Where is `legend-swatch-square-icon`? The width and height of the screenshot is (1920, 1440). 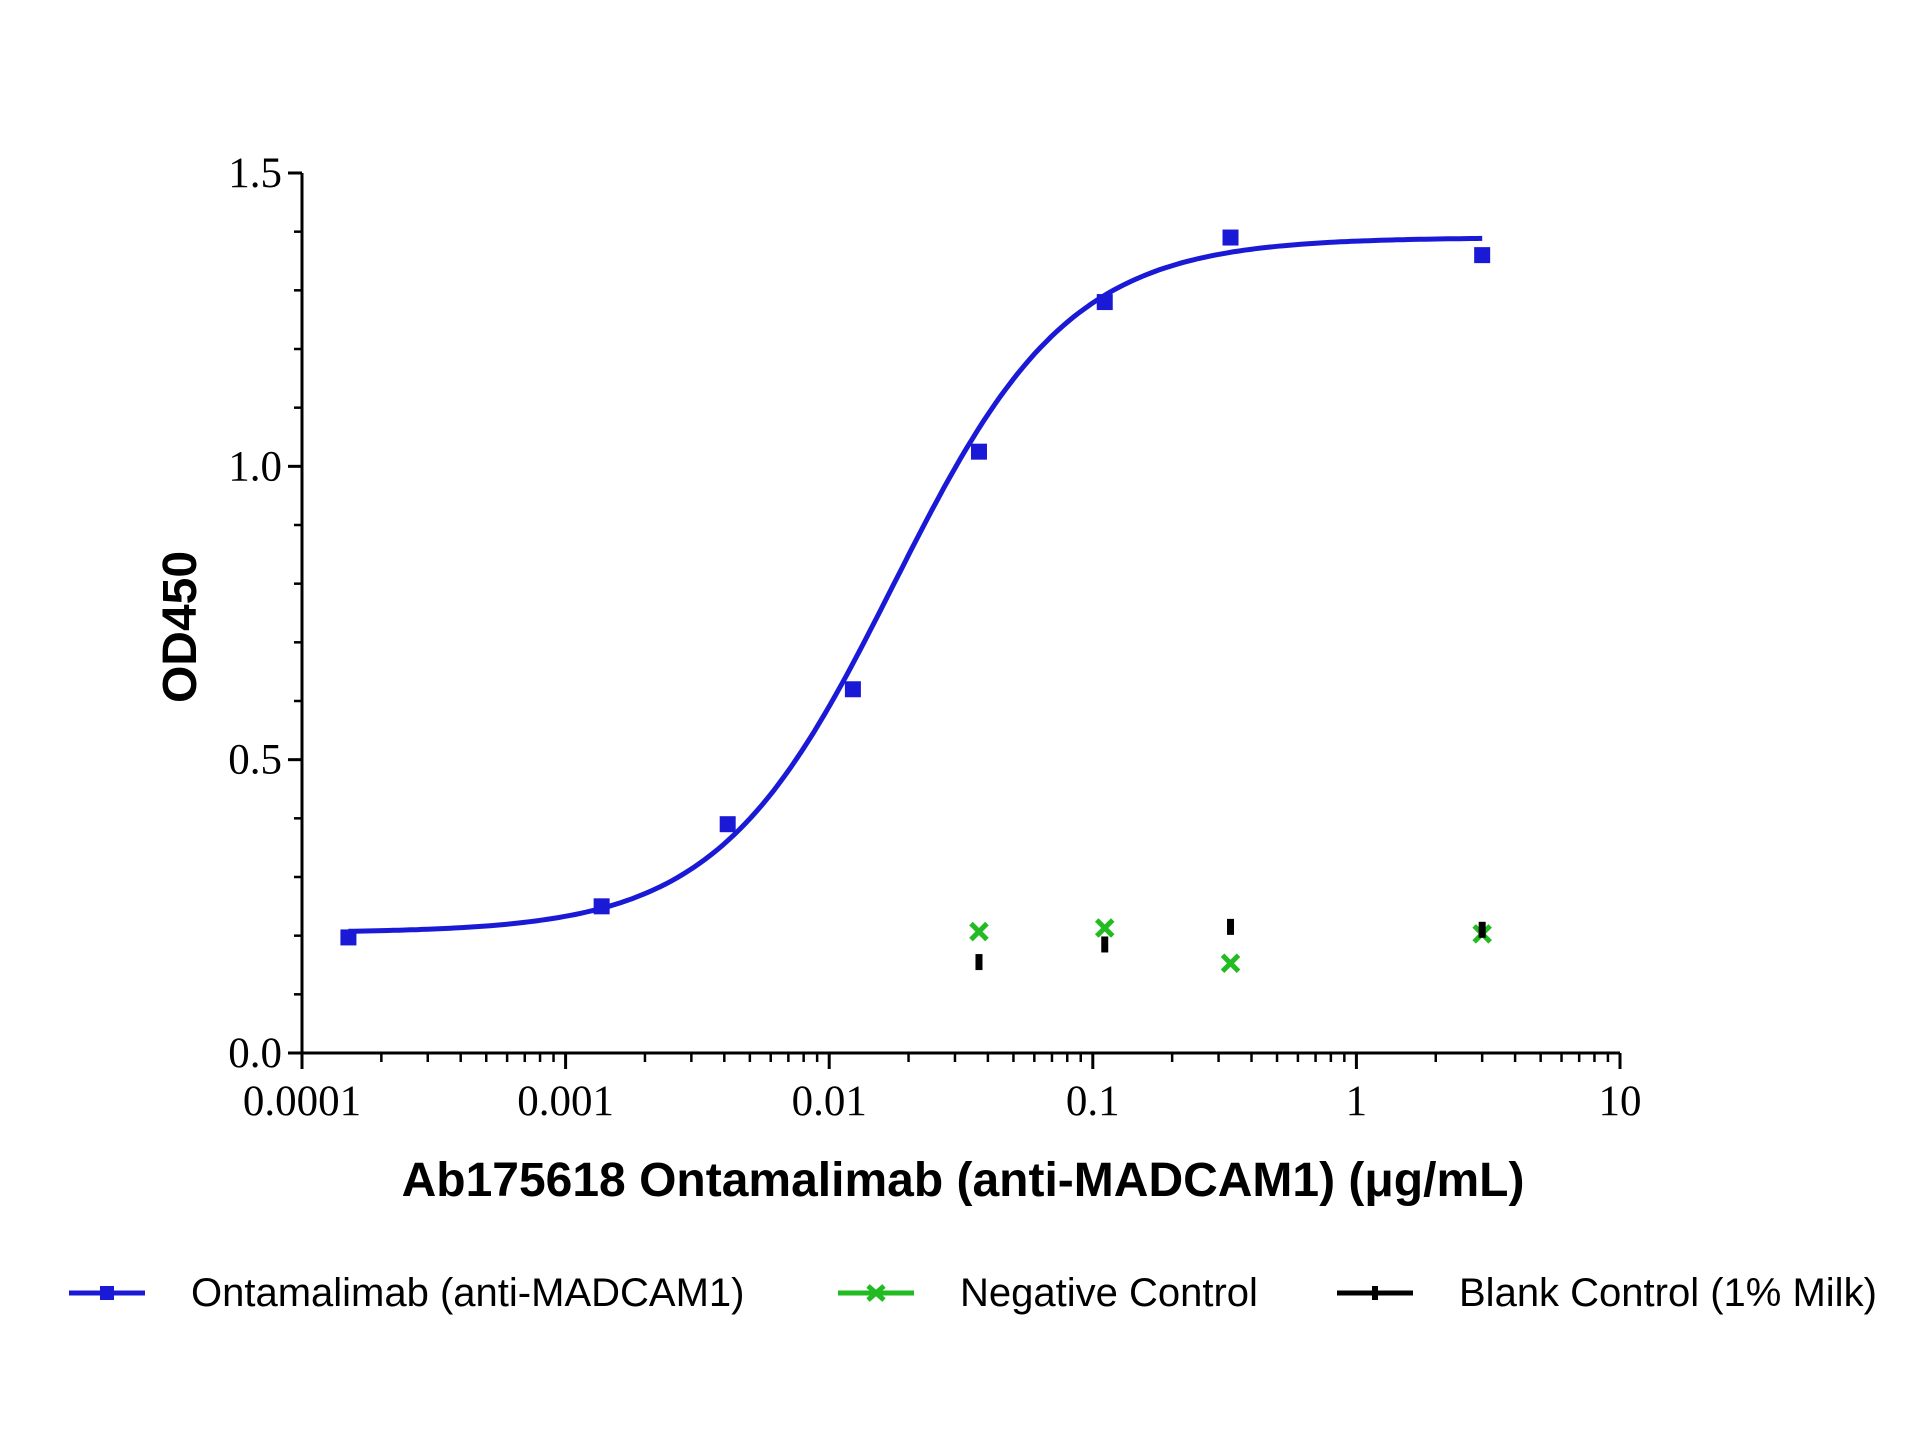
legend-swatch-square-icon is located at coordinates (107, 1293).